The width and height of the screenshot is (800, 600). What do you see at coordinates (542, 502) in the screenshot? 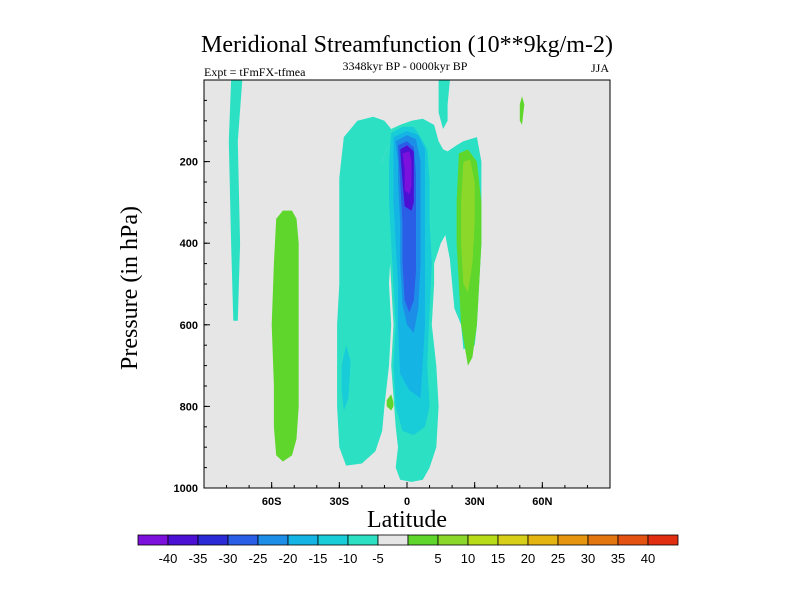
I see `x-tick-label: 60N` at bounding box center [542, 502].